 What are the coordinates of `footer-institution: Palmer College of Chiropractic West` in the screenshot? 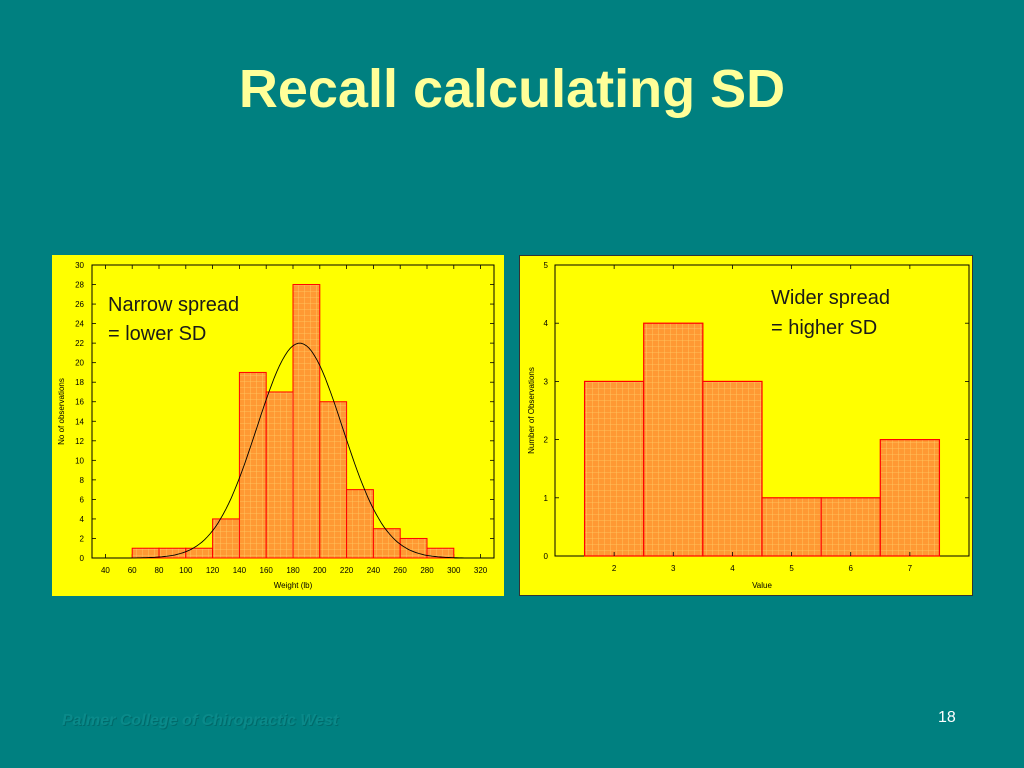 It's located at (200, 720).